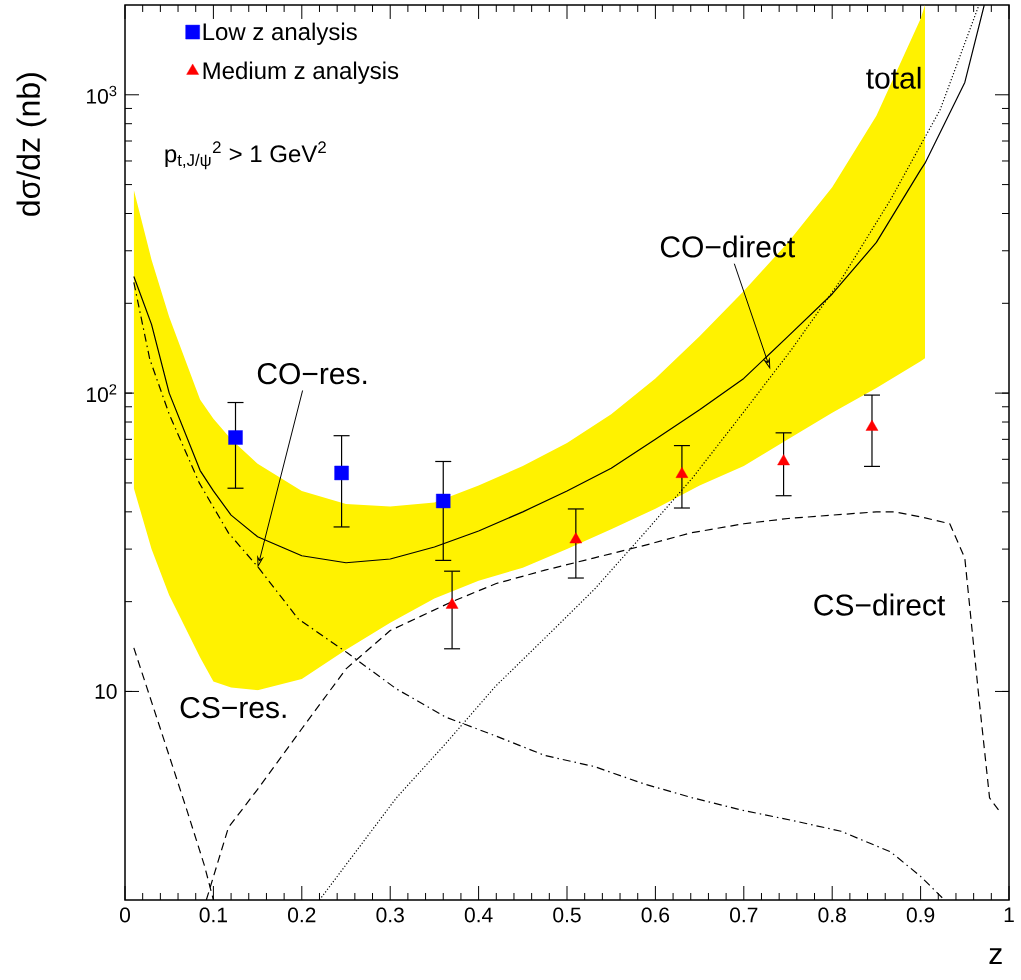 The image size is (1021, 980). Describe the element at coordinates (245, 155) in the screenshot. I see `annotation: p$_{t,J/ψ}$$^{2}$ > 1 GeV$^{2}$` at that location.